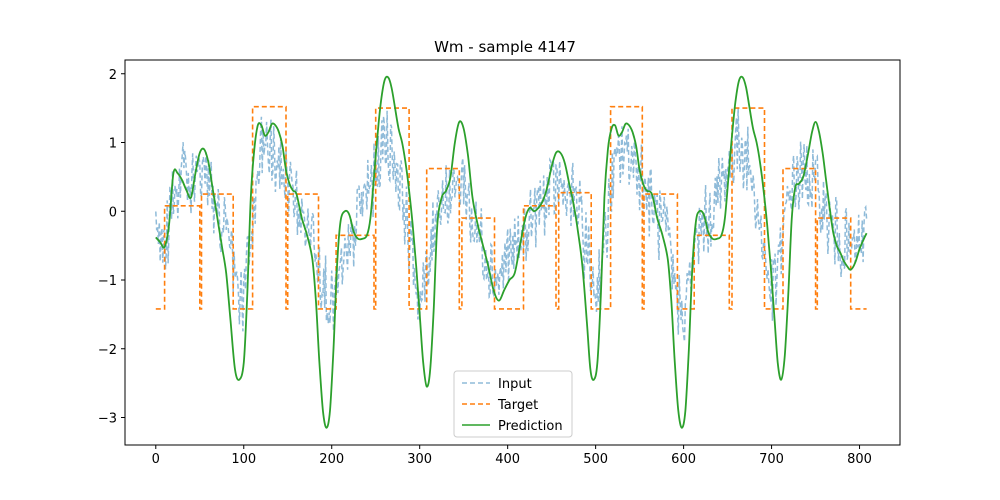  Describe the element at coordinates (530, 426) in the screenshot. I see `legend-prediction-label: Prediction` at that location.